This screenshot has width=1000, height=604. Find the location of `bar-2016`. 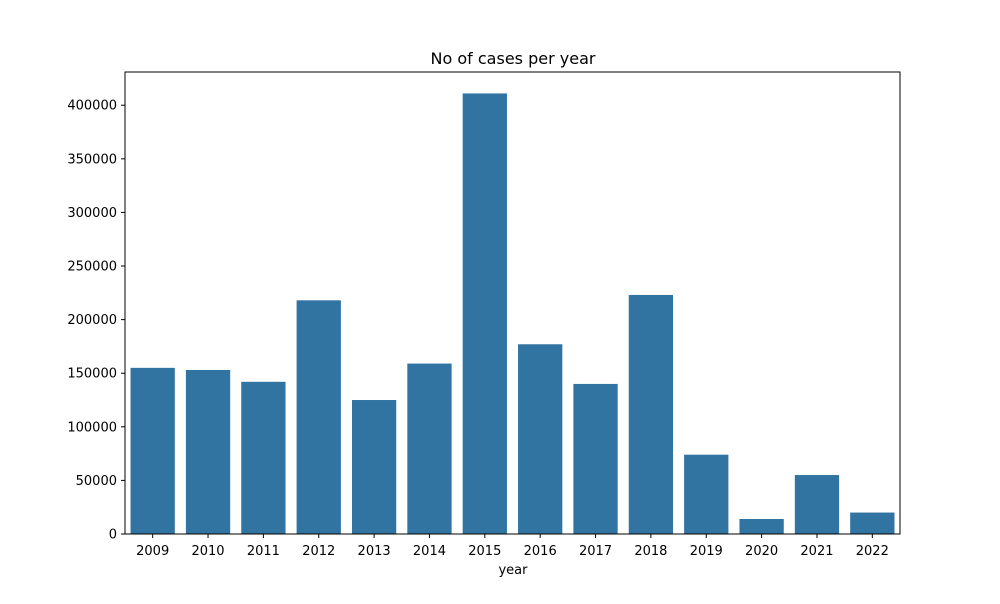

bar-2016 is located at coordinates (540, 439).